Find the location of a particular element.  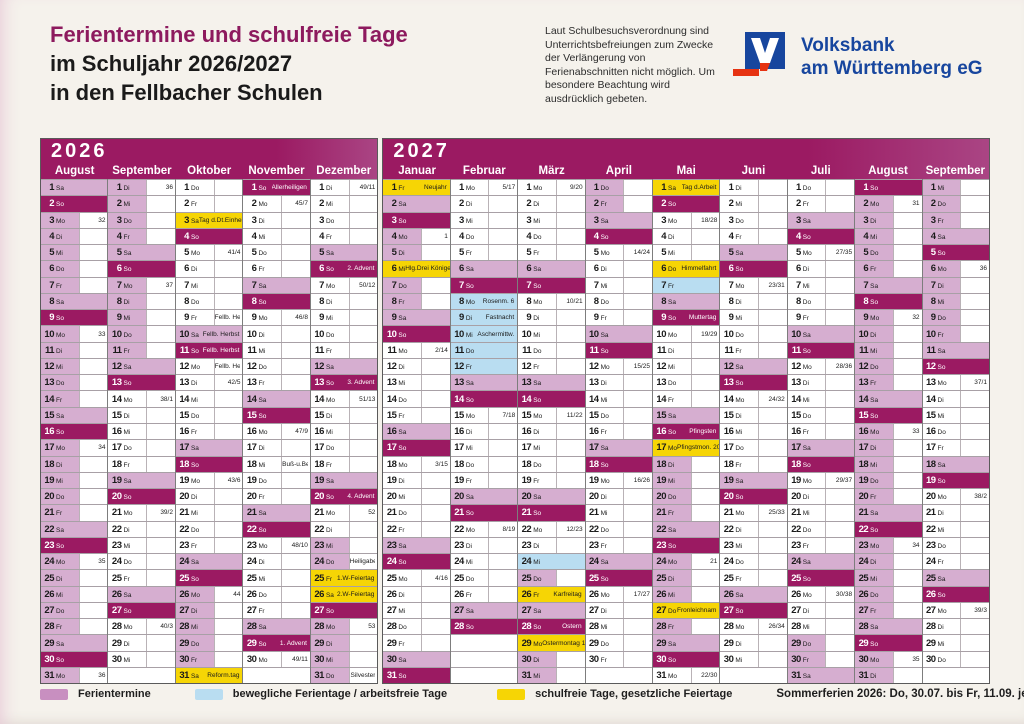

day-number: 12 is located at coordinates (661, 367).